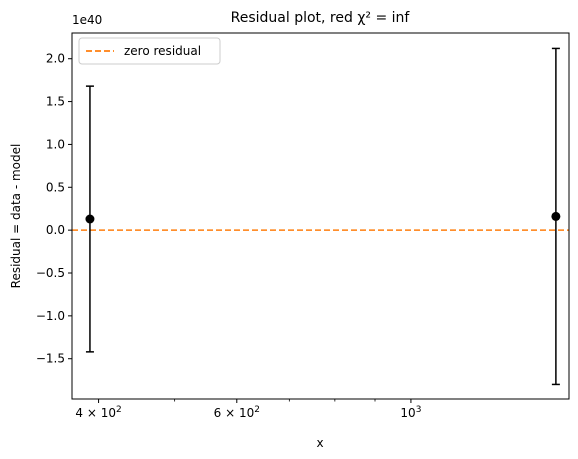  I want to click on x-axis-label: x, so click(319, 443).